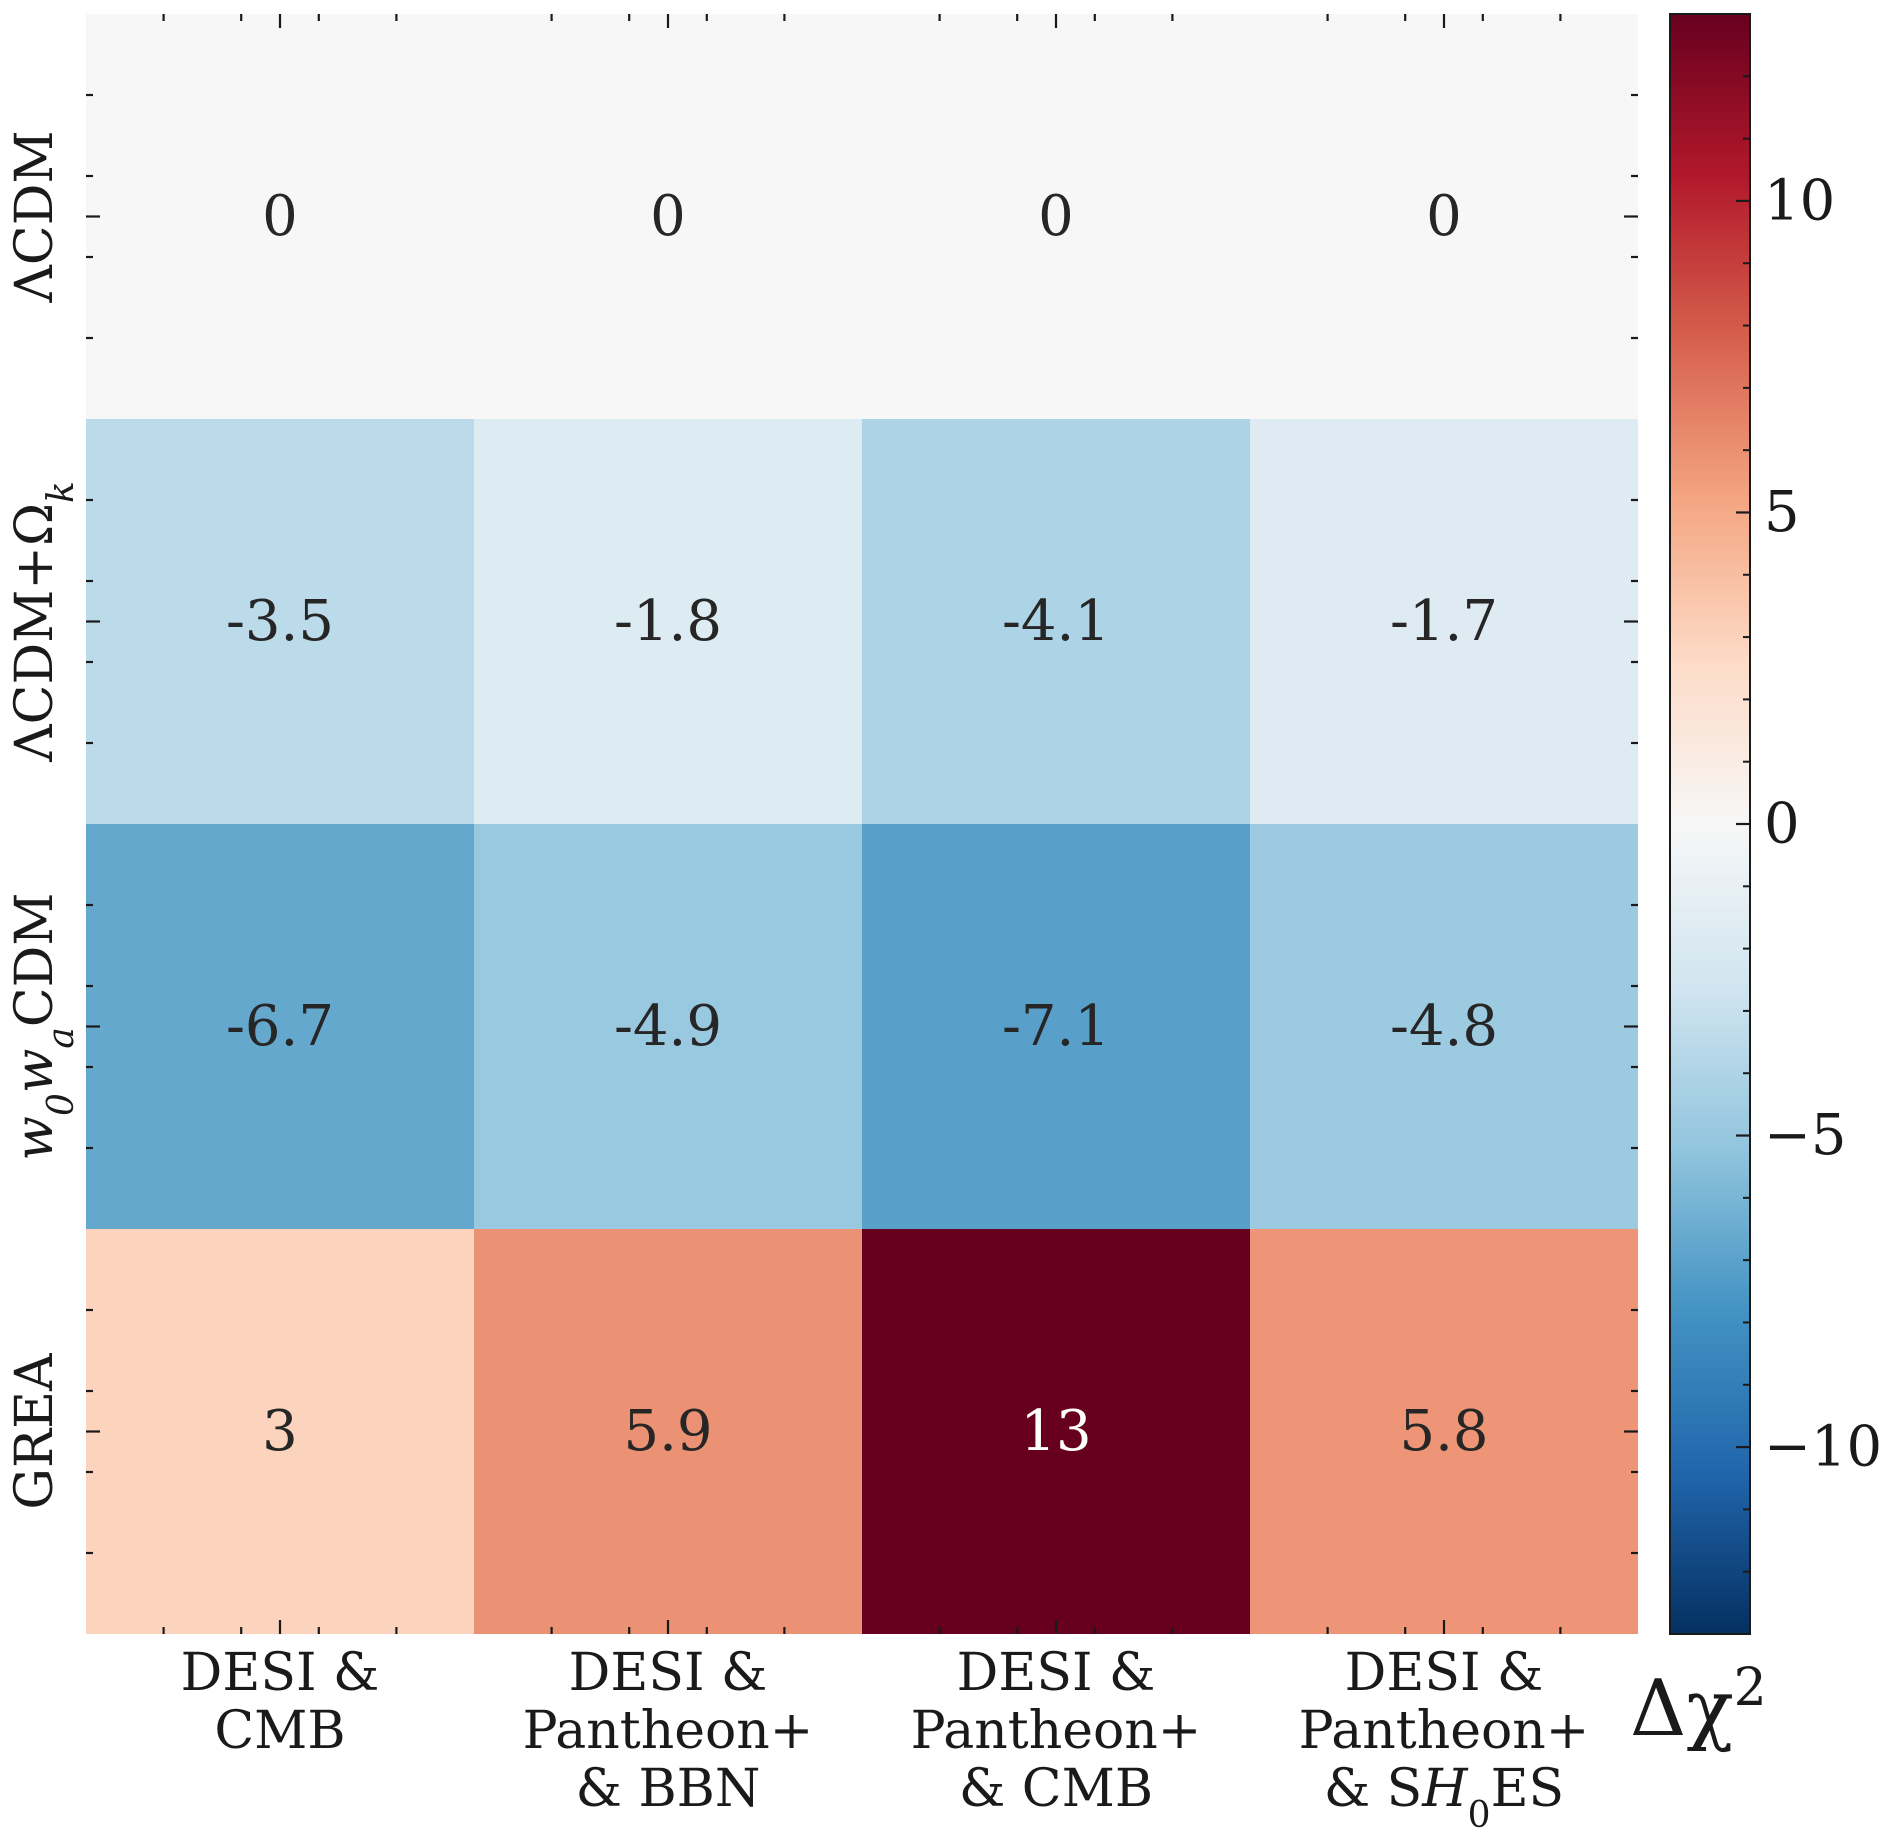  I want to click on x-tick-label-part: & S, so click(1373, 1789).